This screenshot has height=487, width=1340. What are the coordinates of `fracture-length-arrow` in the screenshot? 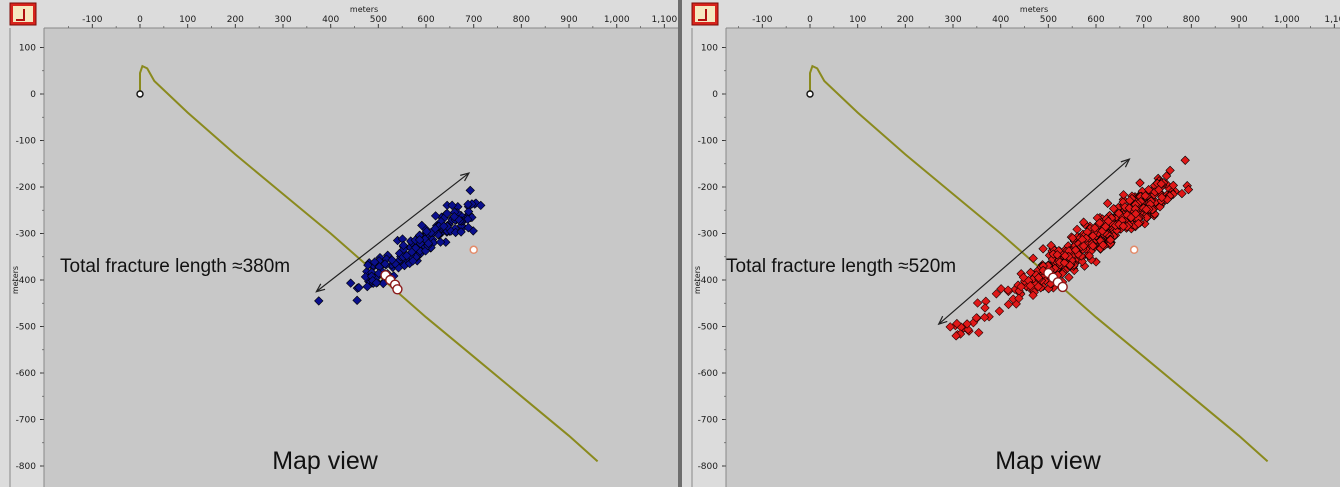 It's located at (1034, 241).